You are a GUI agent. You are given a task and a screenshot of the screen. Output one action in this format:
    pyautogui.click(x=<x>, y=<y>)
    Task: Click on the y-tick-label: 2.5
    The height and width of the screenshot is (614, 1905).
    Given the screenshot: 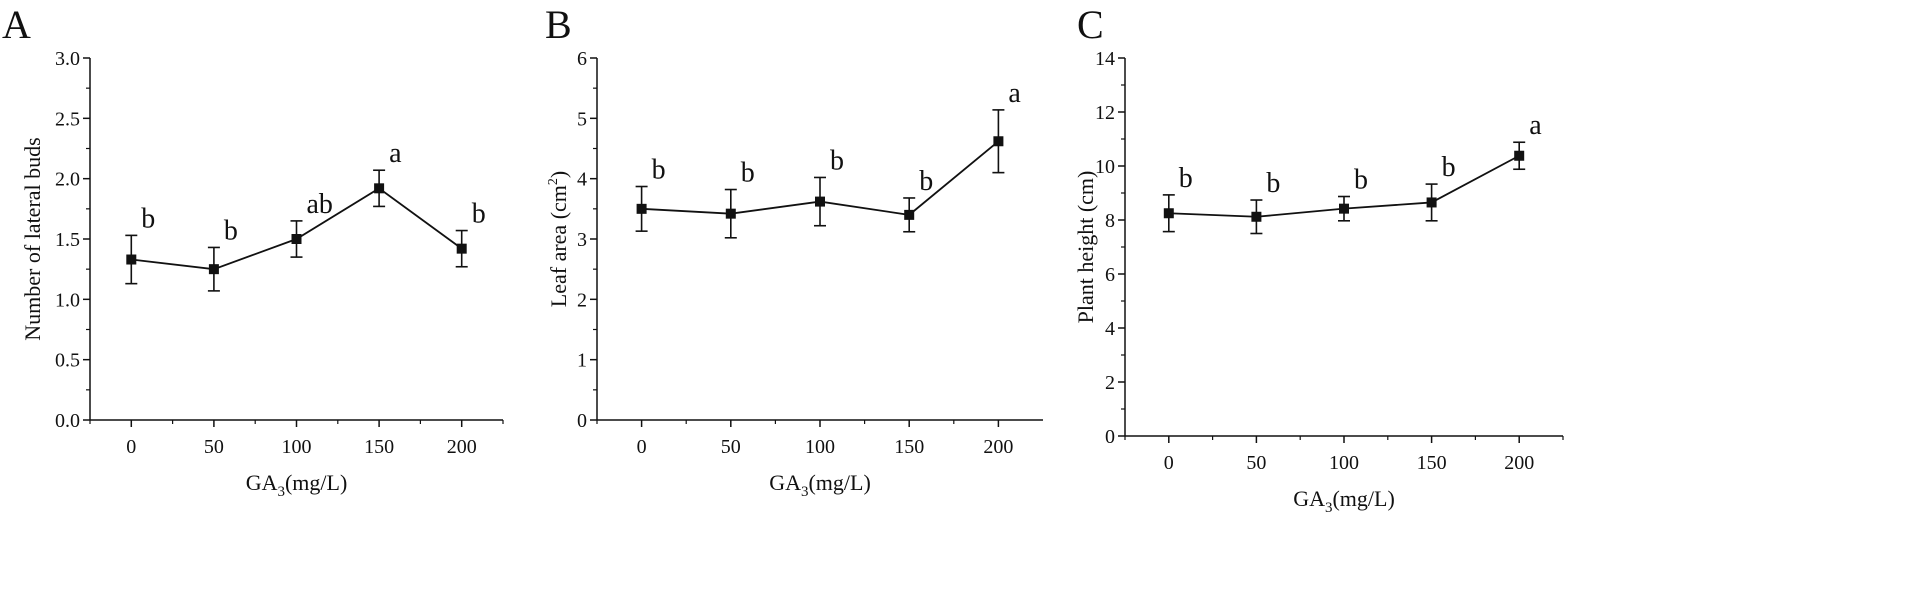 What is the action you would take?
    pyautogui.click(x=67, y=119)
    